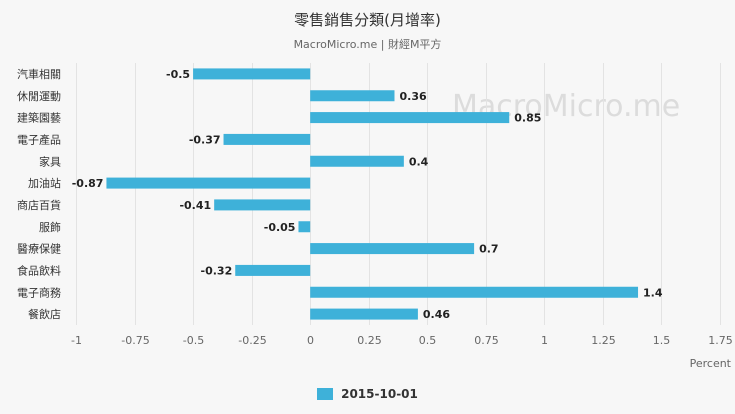 The height and width of the screenshot is (414, 735). Describe the element at coordinates (217, 270) in the screenshot. I see `data-label: -0.32` at that location.